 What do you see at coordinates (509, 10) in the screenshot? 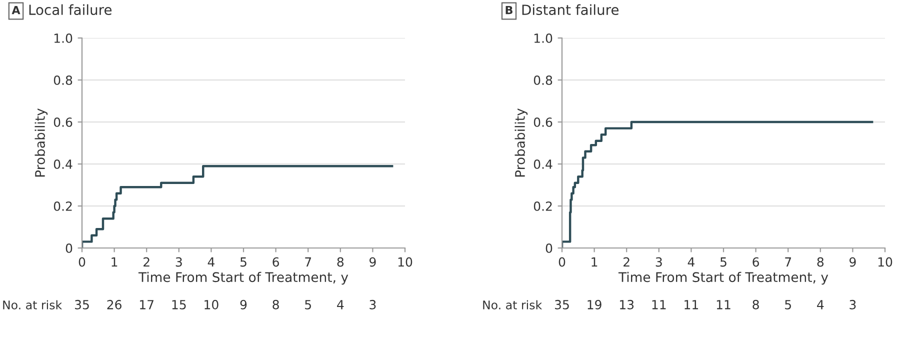
I see `text: B` at bounding box center [509, 10].